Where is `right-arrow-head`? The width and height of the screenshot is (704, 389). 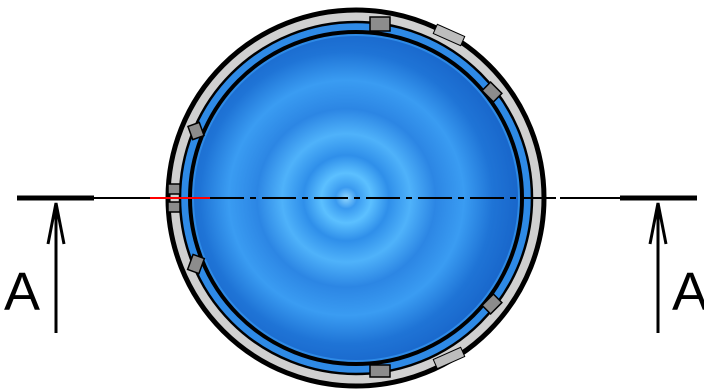
right-arrow-head is located at coordinates (658, 223).